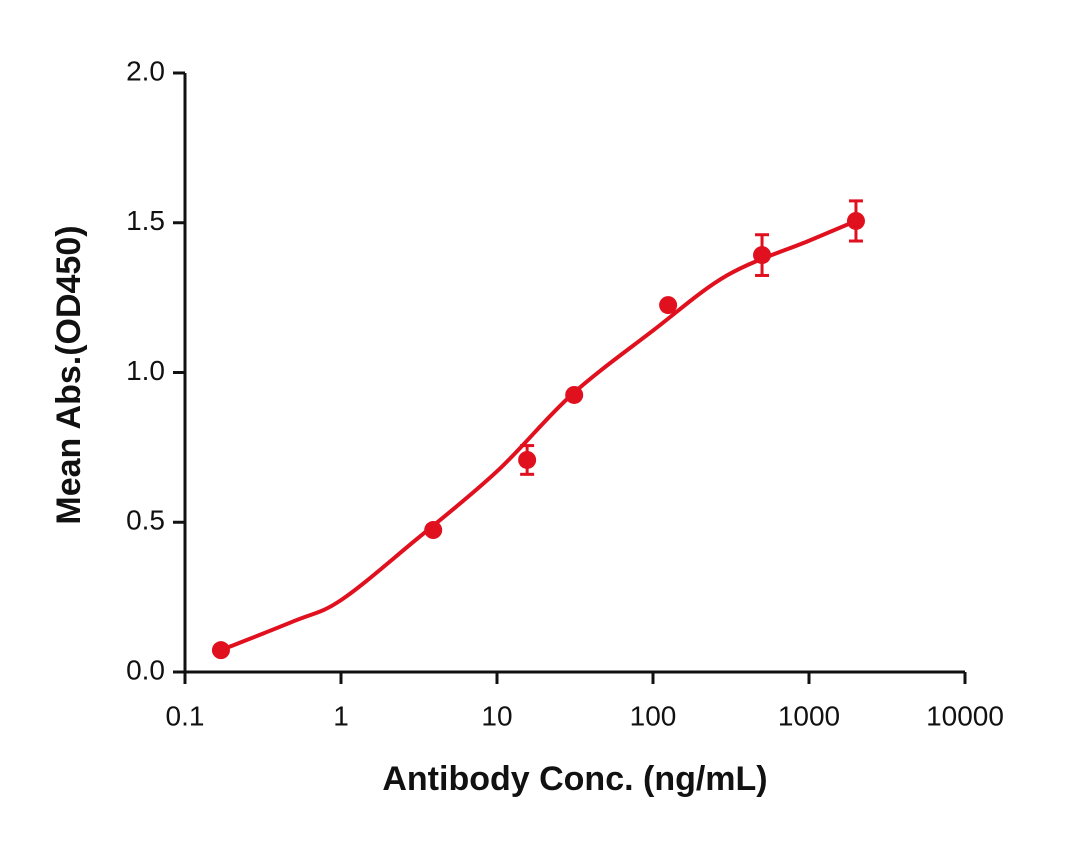  Describe the element at coordinates (653, 715) in the screenshot. I see `x-tick-label: 100` at that location.